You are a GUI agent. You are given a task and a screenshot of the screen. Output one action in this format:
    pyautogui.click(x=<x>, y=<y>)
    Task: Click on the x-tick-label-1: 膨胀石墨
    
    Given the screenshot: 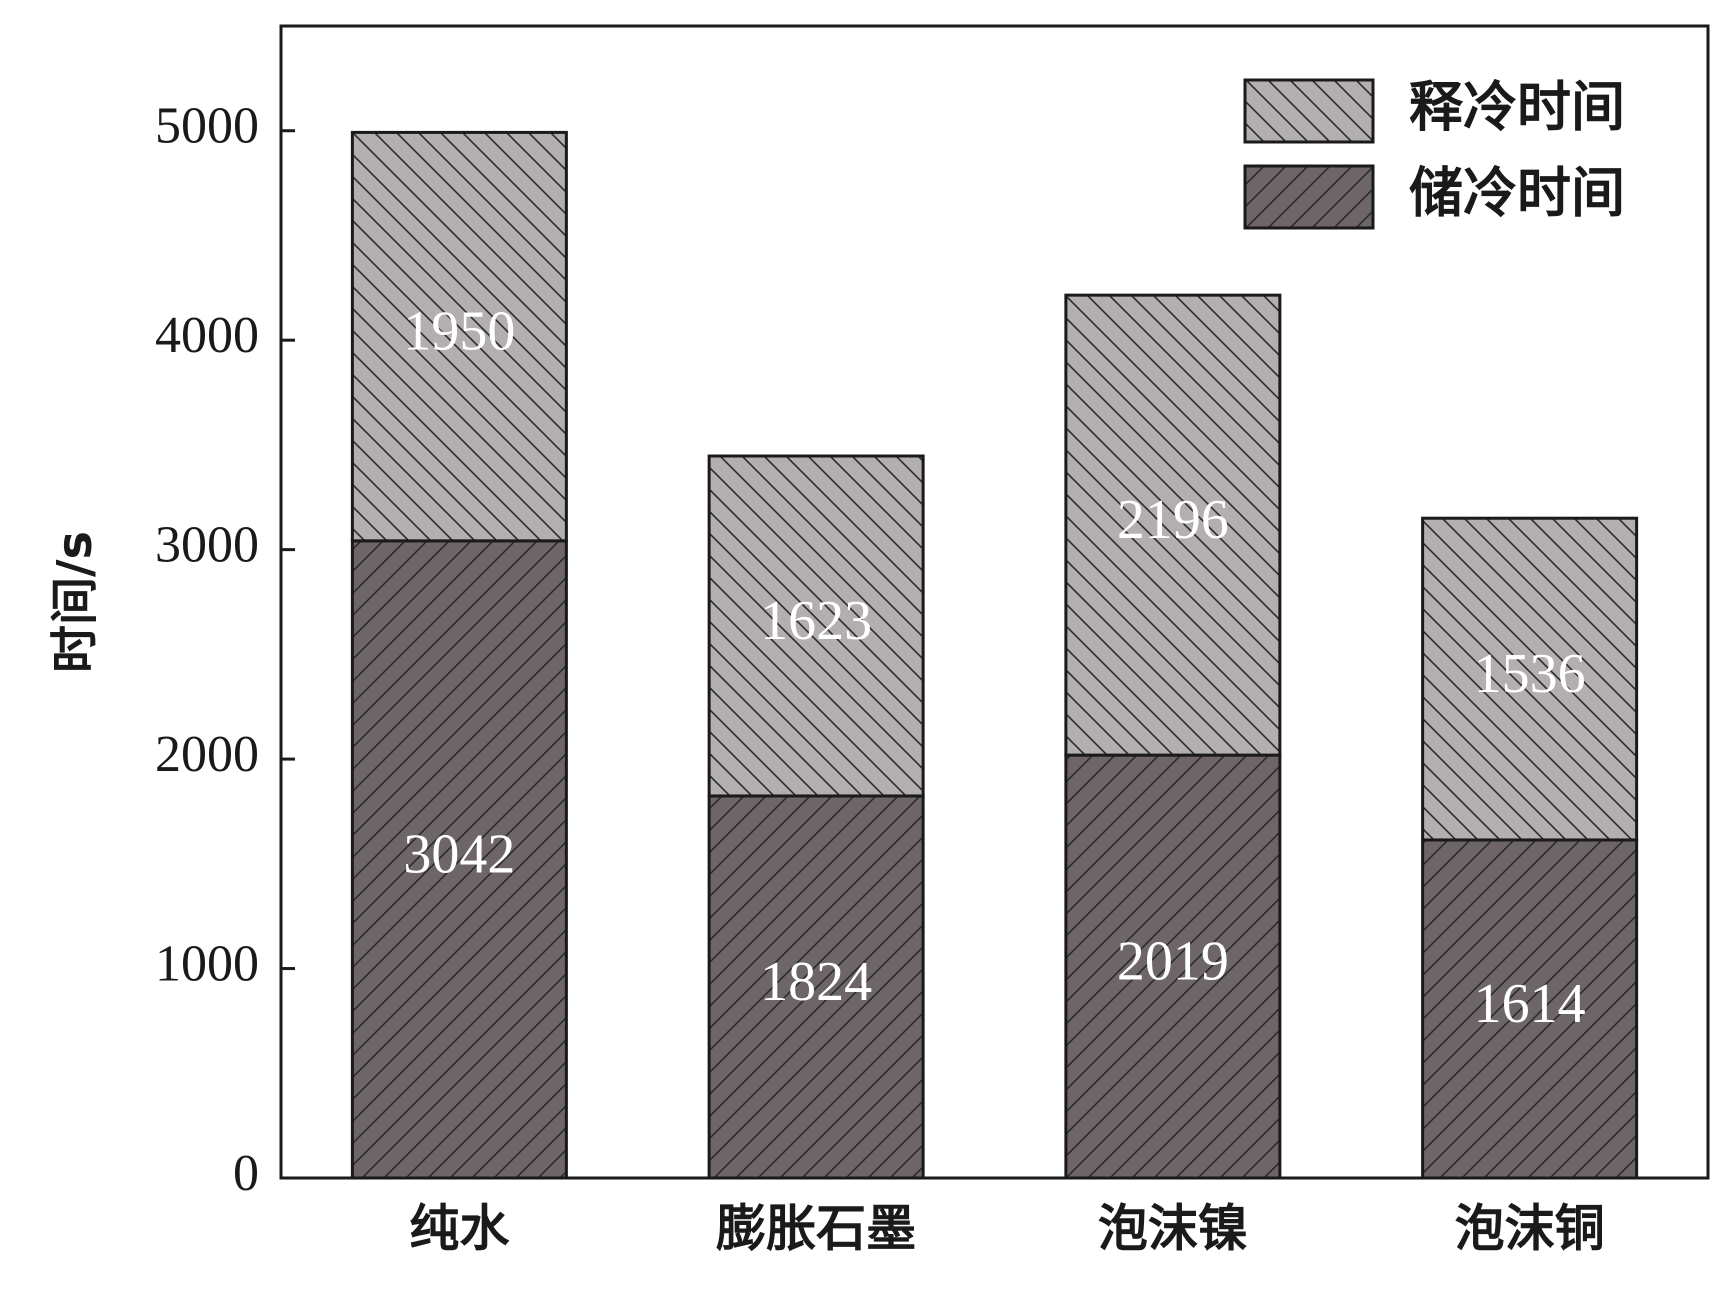 What is the action you would take?
    pyautogui.click(x=816, y=1229)
    